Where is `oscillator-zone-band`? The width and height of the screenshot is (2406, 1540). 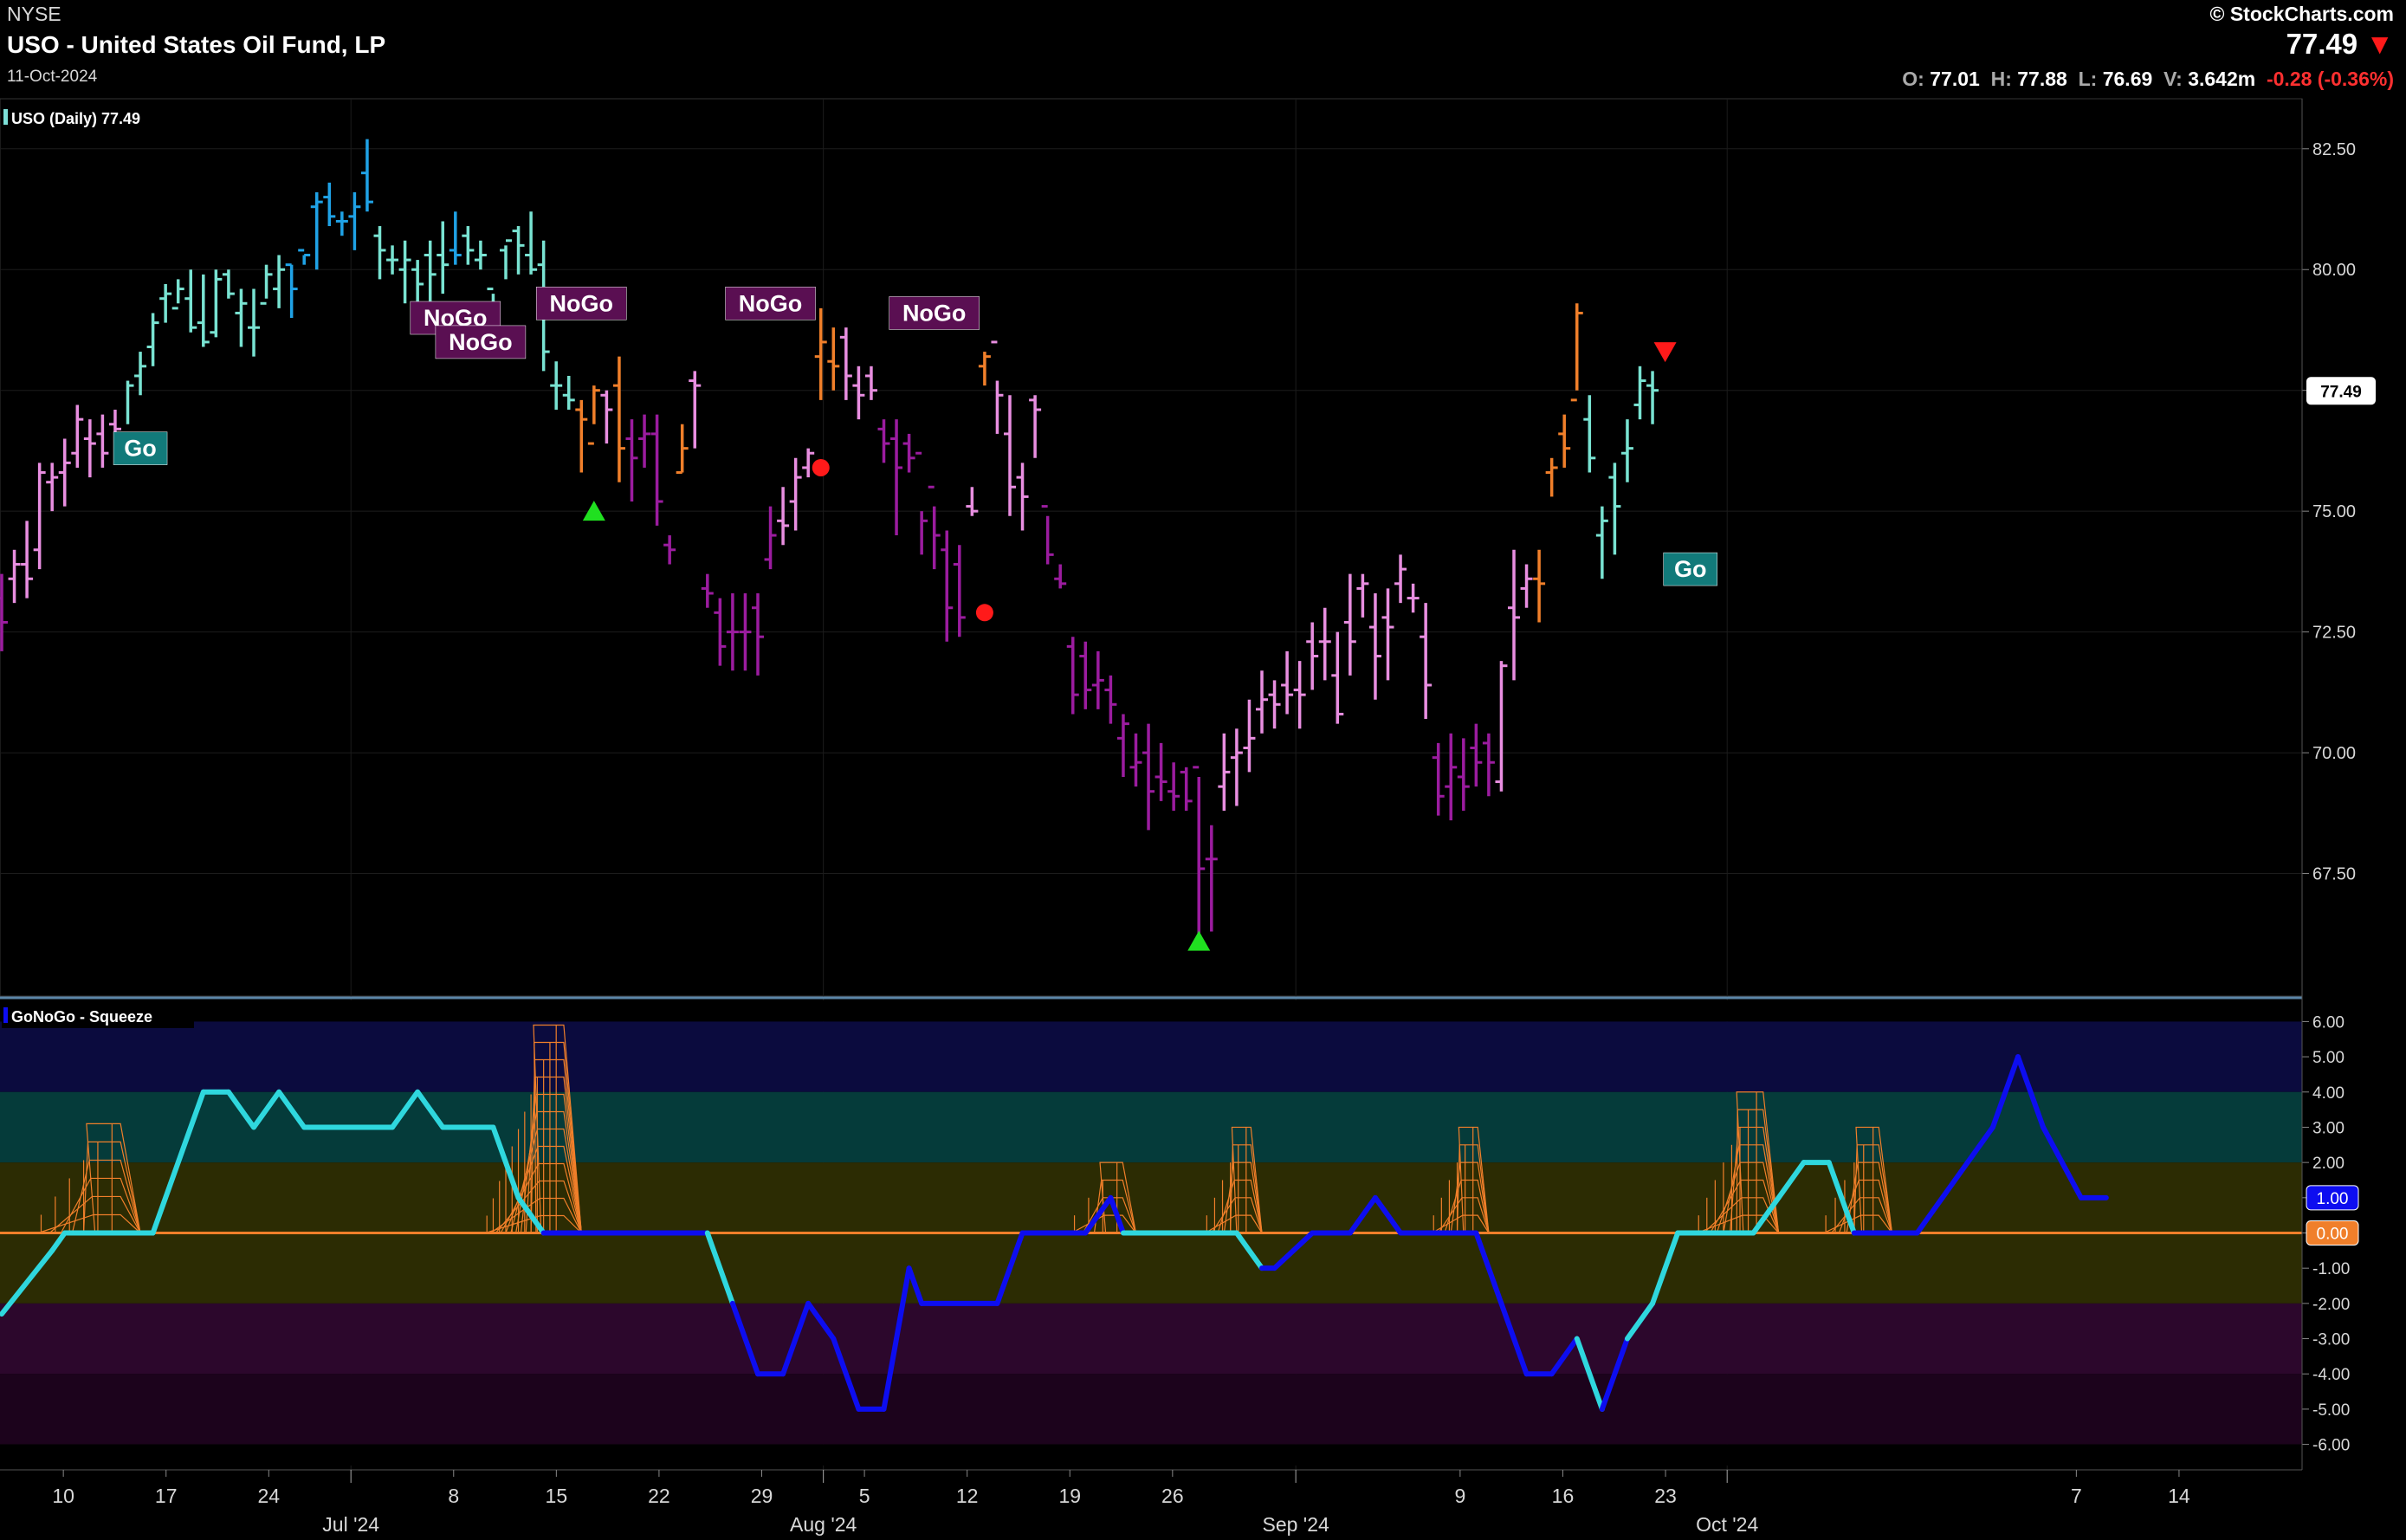
oscillator-zone-band is located at coordinates (1151, 1056).